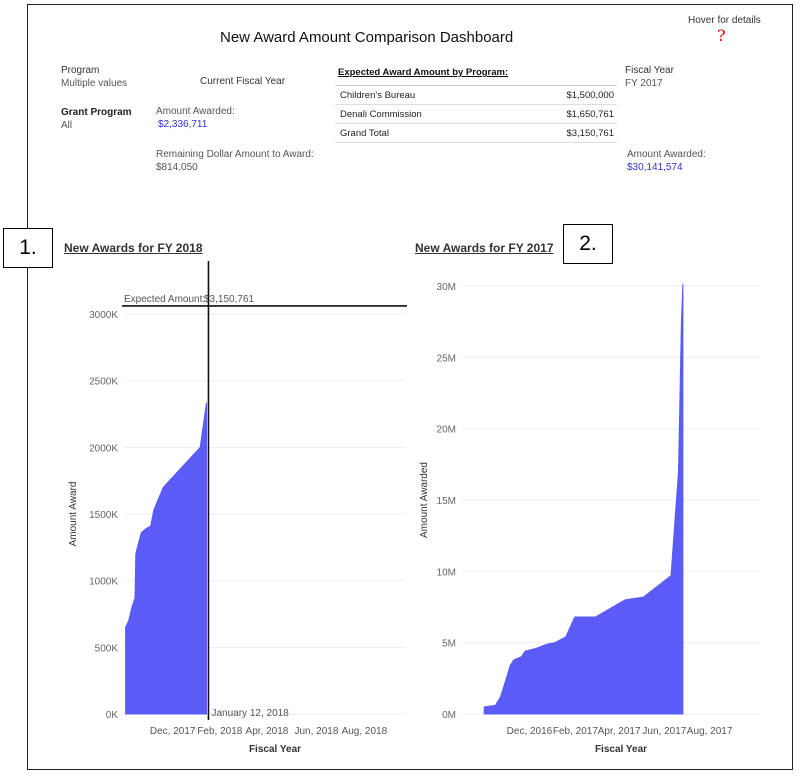 This screenshot has height=776, width=802. What do you see at coordinates (73, 514) in the screenshot?
I see `y-axis-label: Amount Award` at bounding box center [73, 514].